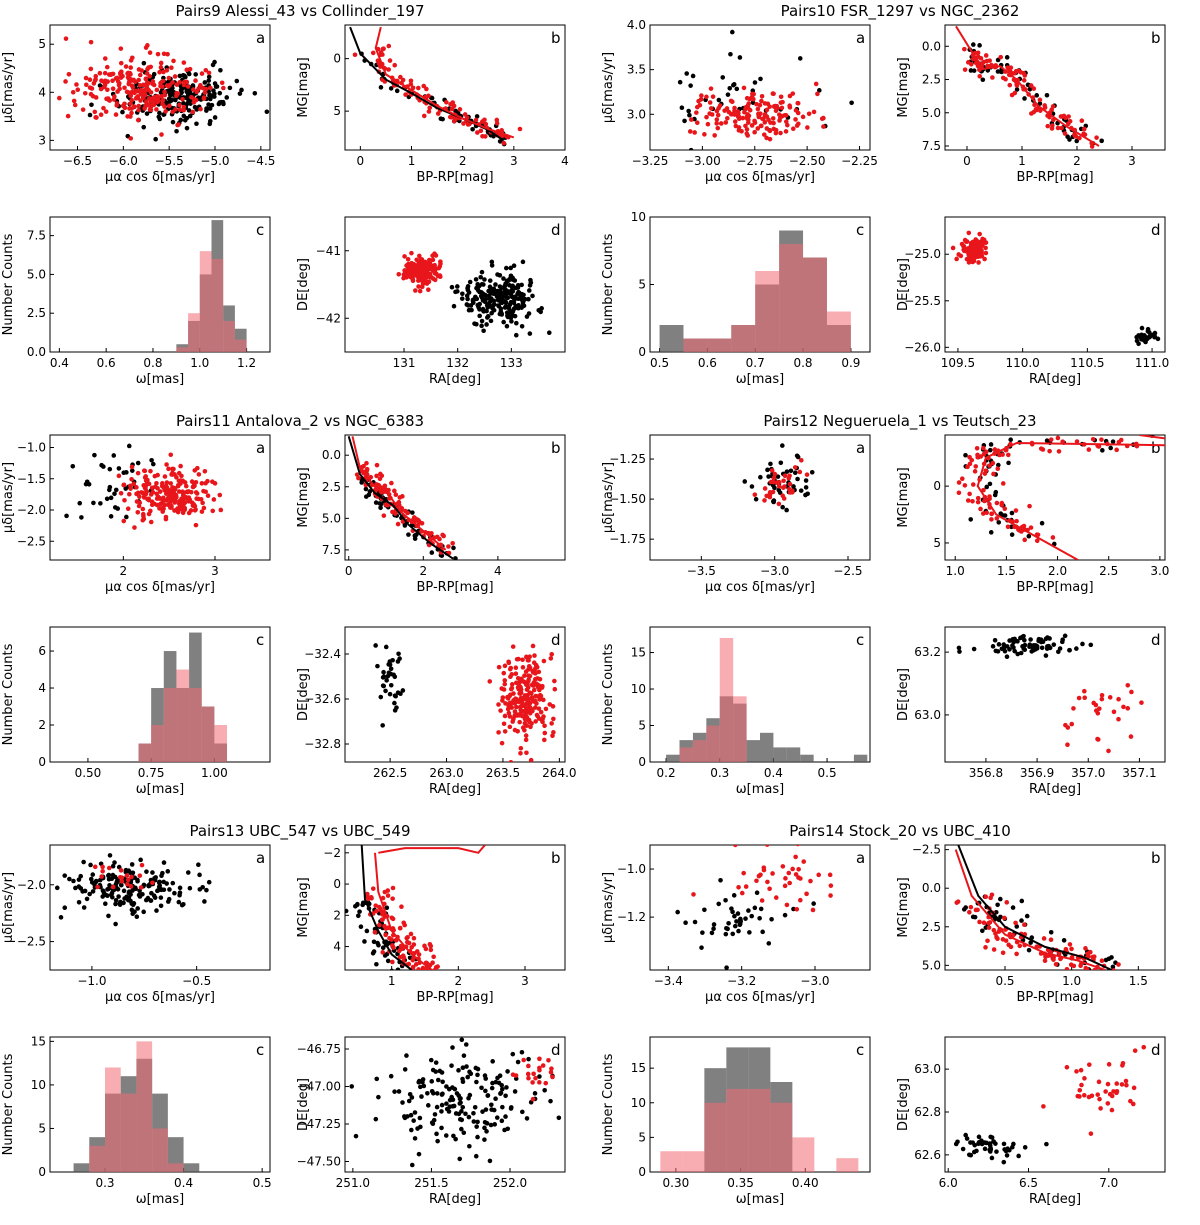  I want to click on x-tick-label: 356.8, so click(986, 773).